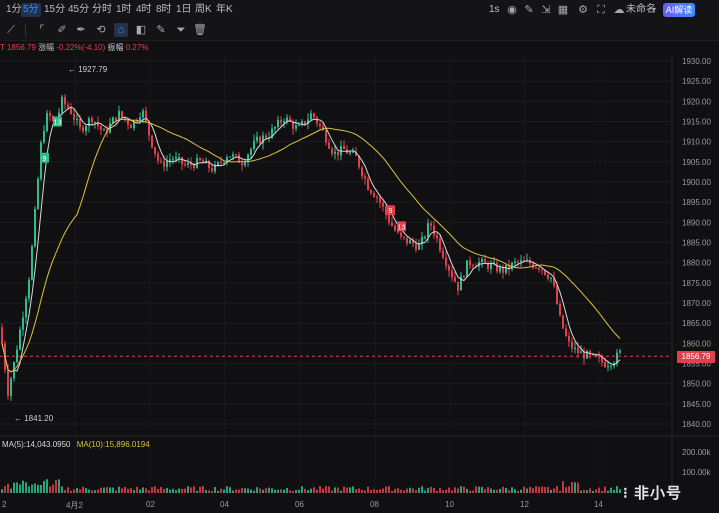 Image resolution: width=719 pixels, height=513 pixels. Describe the element at coordinates (124, 9) in the screenshot. I see `tf-1h: 1时` at that location.